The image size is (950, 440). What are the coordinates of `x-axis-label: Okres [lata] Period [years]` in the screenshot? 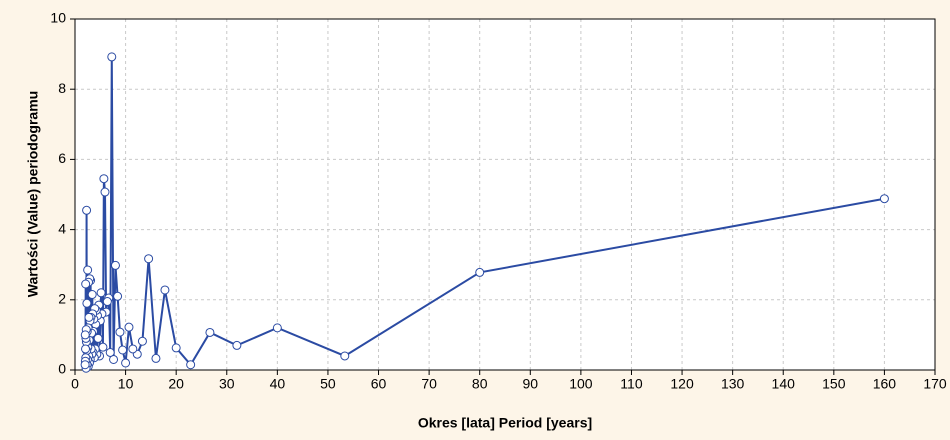 It's located at (505, 423).